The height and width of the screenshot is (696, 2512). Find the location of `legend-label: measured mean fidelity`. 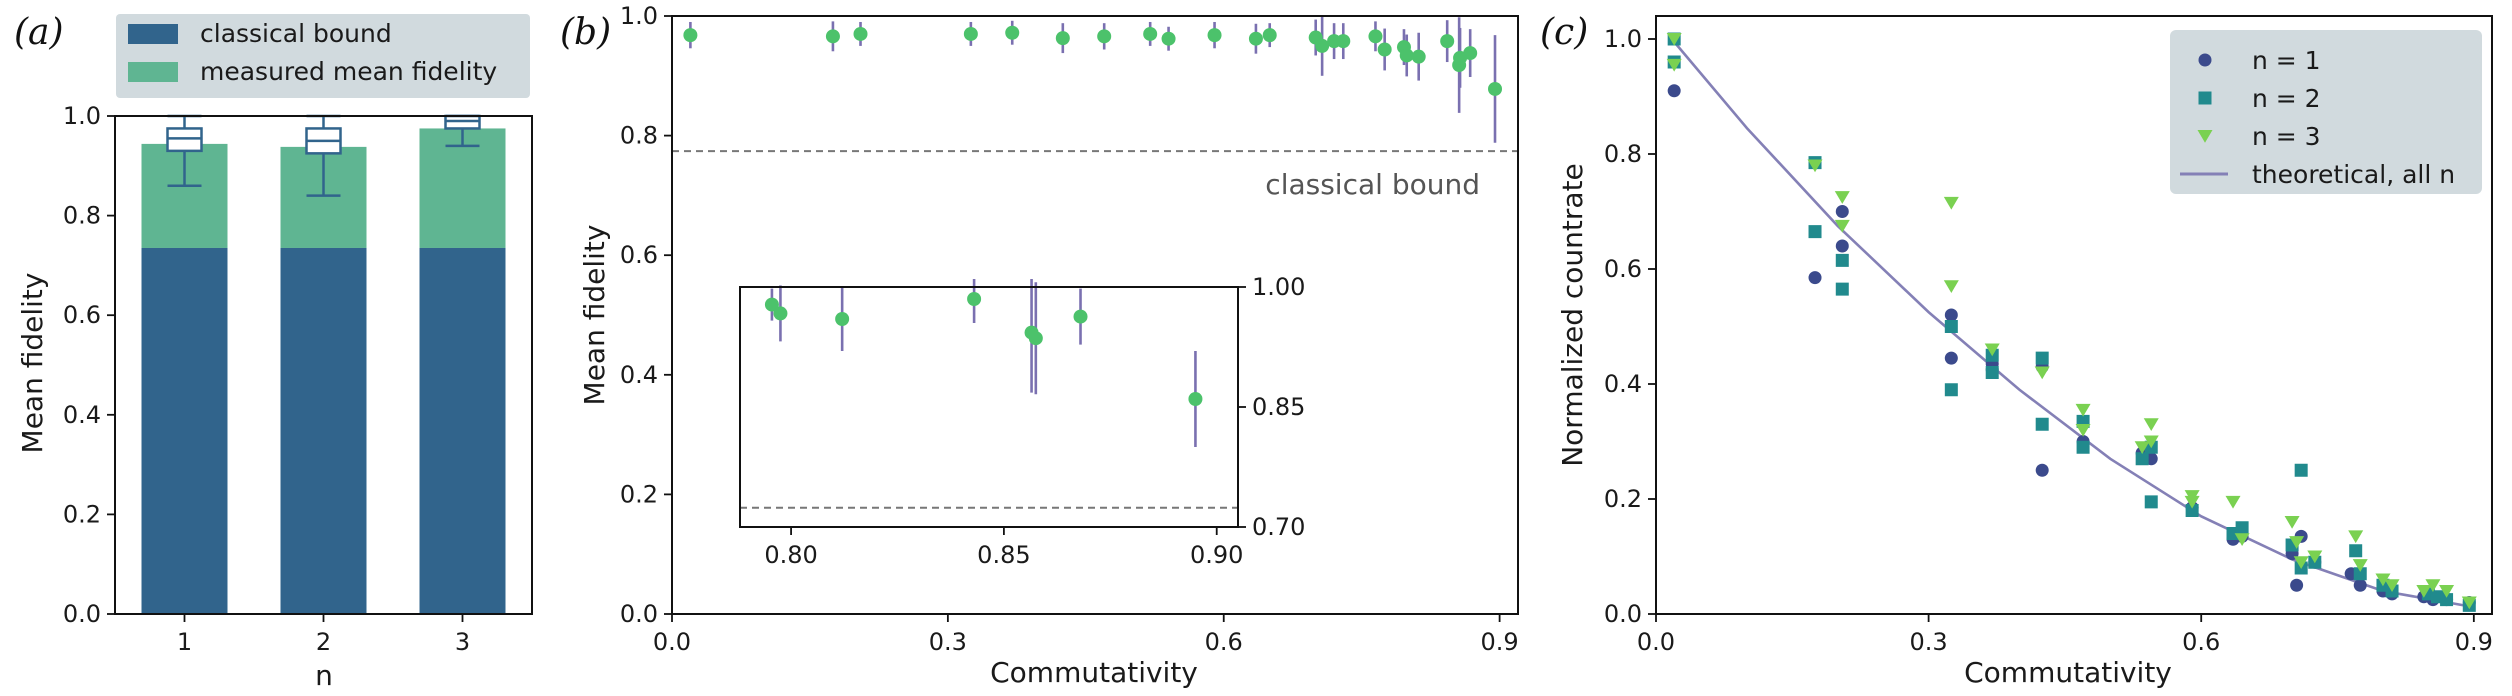

legend-label: measured mean fidelity is located at coordinates (348, 71).